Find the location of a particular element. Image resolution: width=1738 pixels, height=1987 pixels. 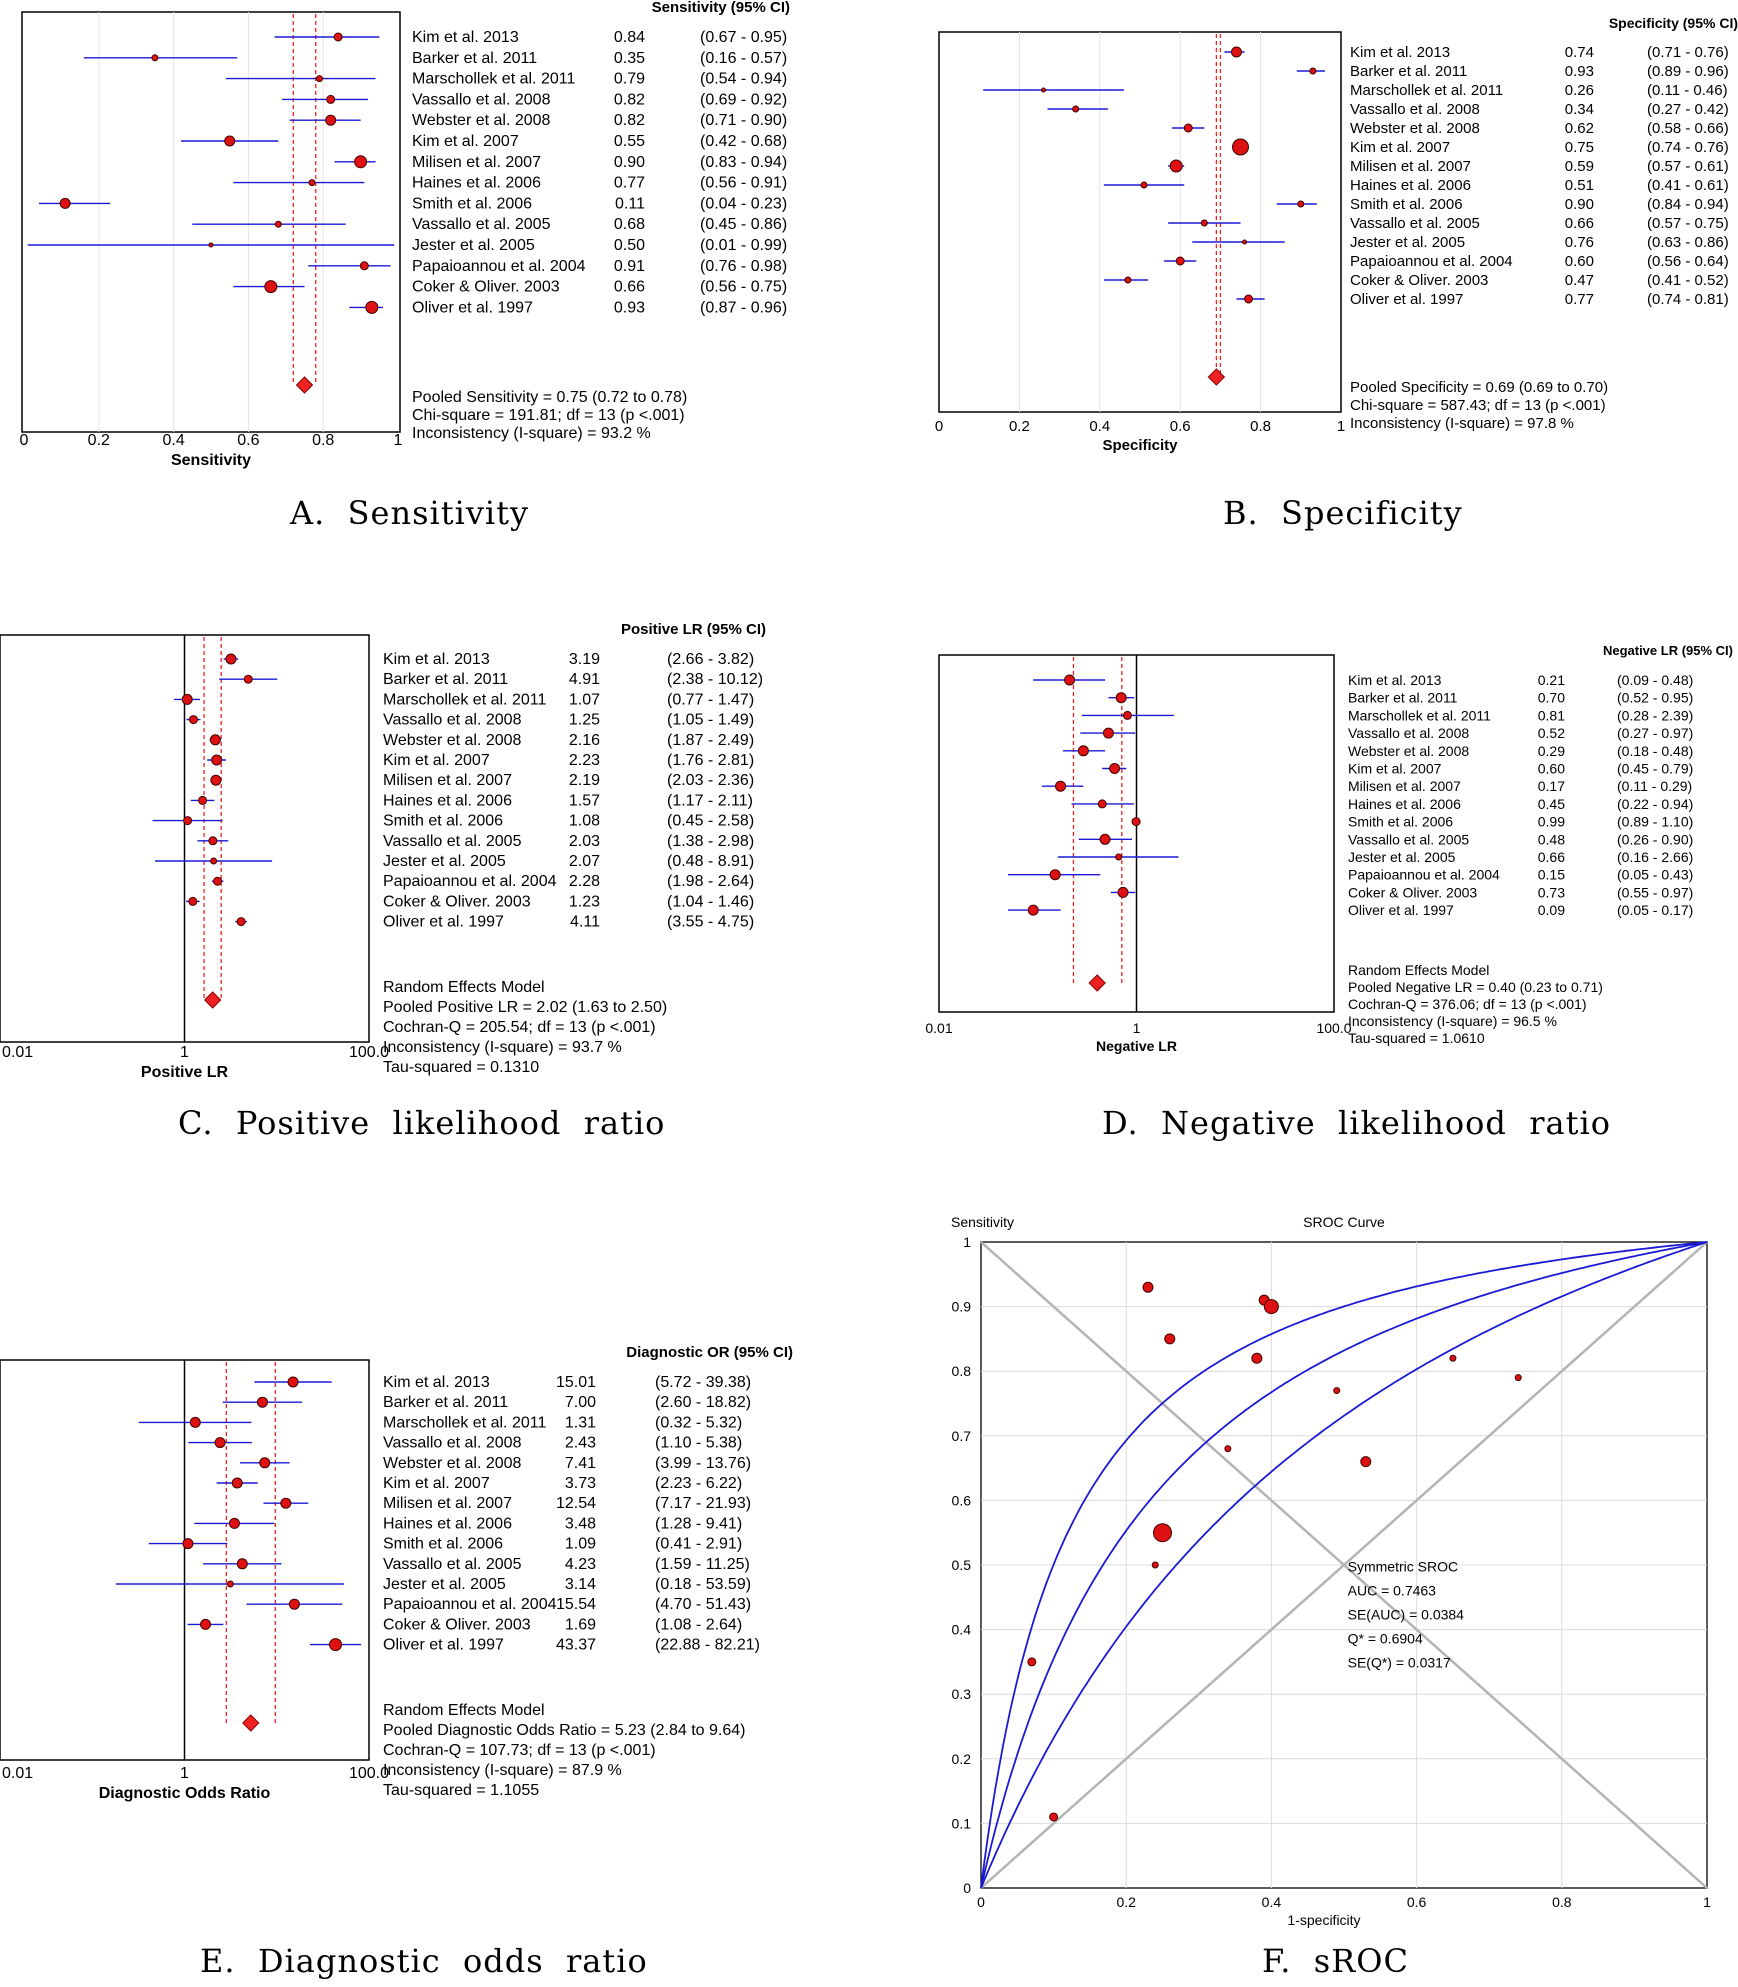

study-ci: (7.17 - 21.93) is located at coordinates (703, 1503).